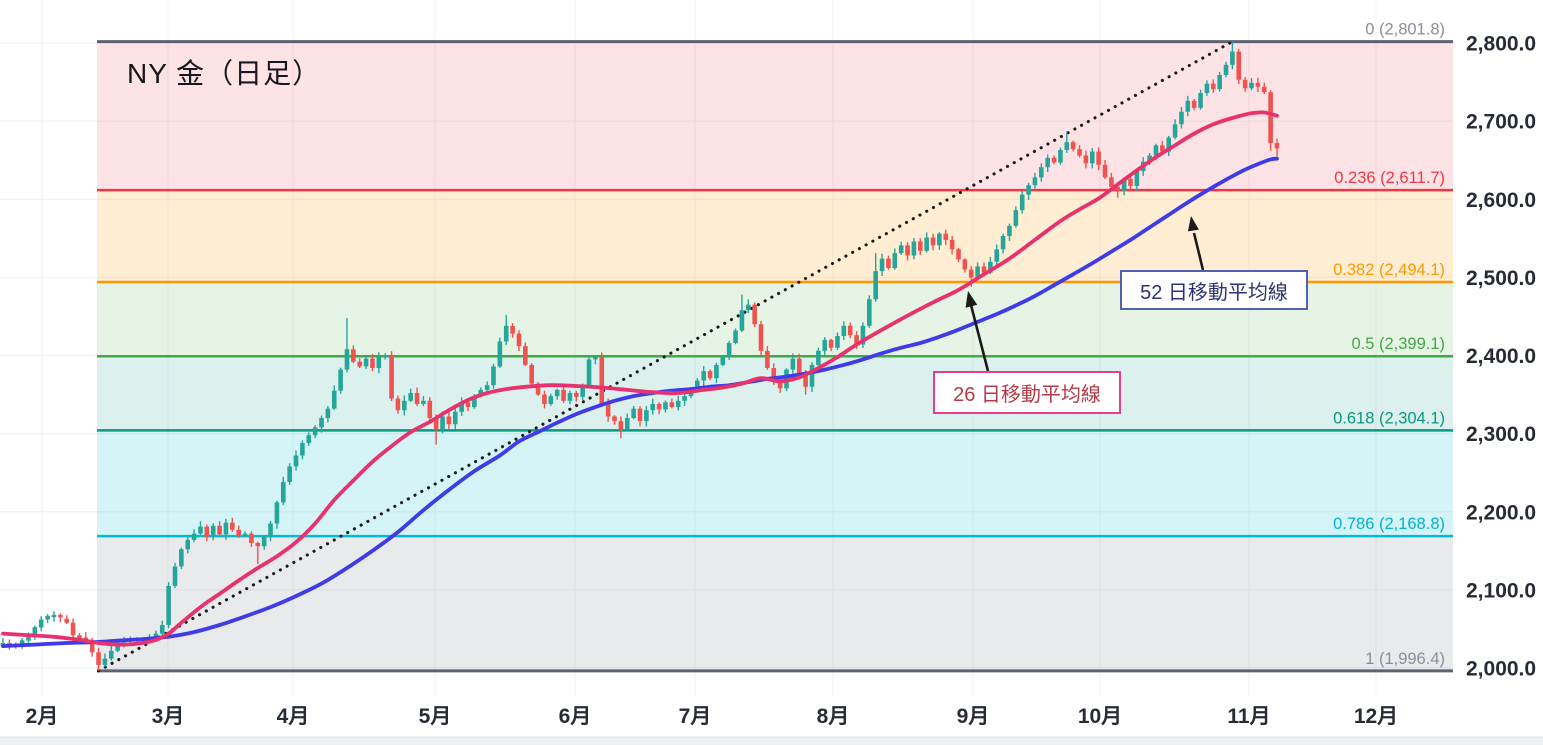 This screenshot has width=1543, height=745. I want to click on ma52-annotation-label: 52 日移動平均線, so click(1214, 290).